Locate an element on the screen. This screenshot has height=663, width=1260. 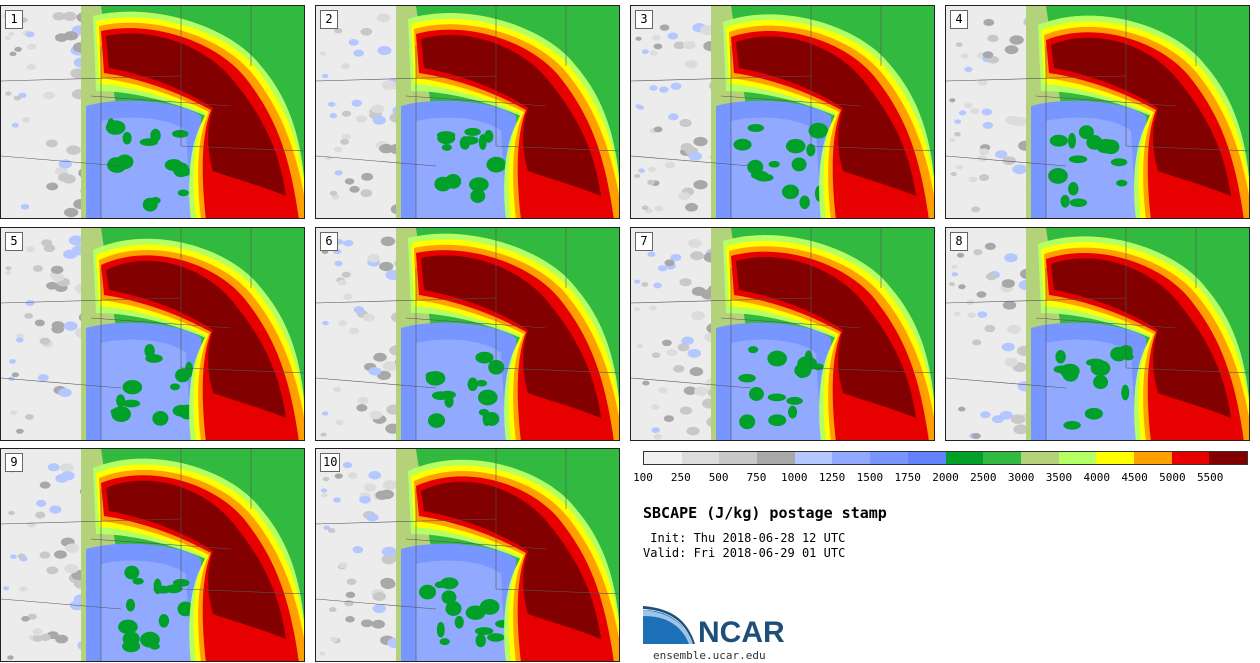
legend-tick-label: 1500 is located at coordinates (870, 477).